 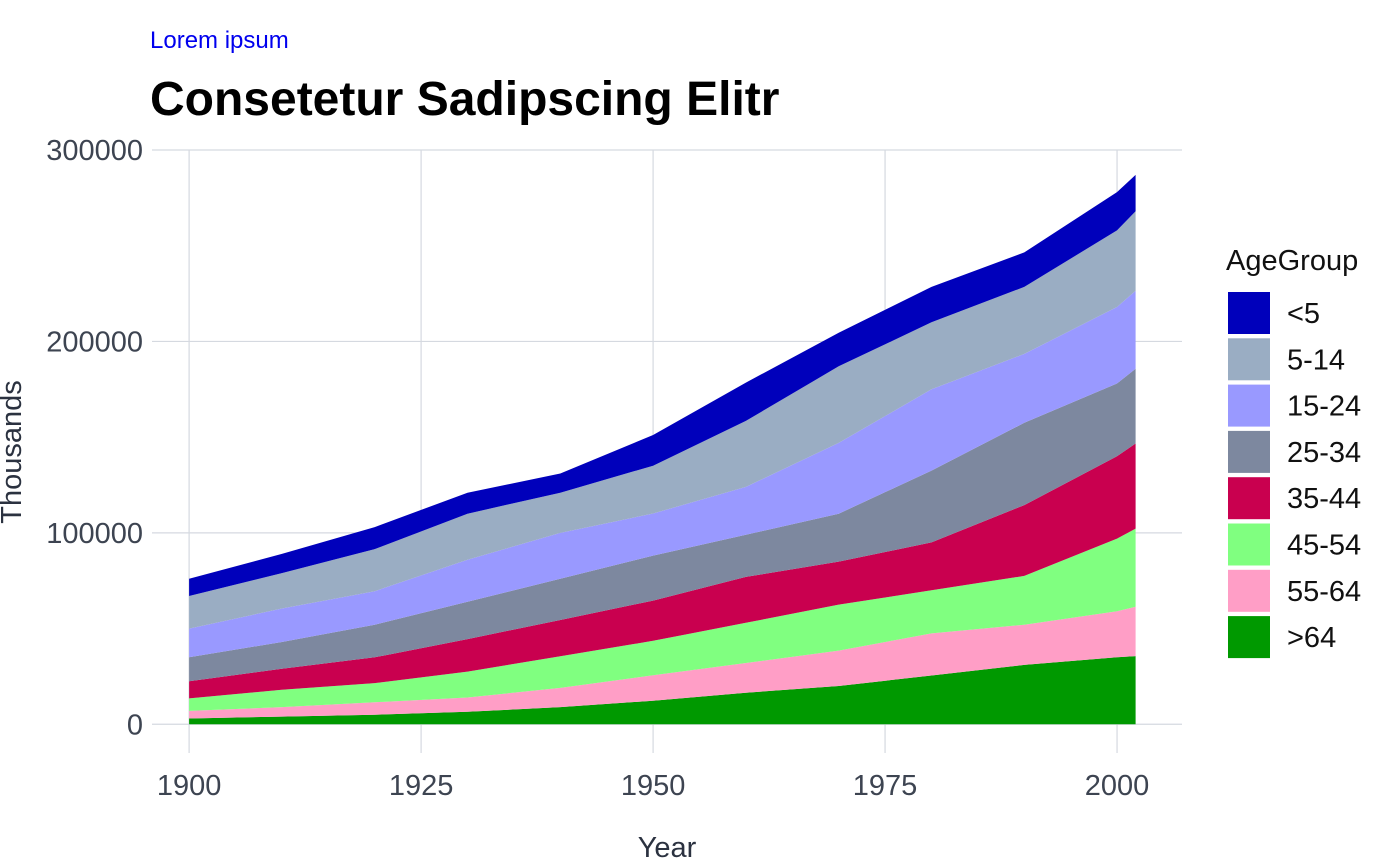 I want to click on y-axis-ticks: 0 100000 200000 300000, so click(x=94, y=438).